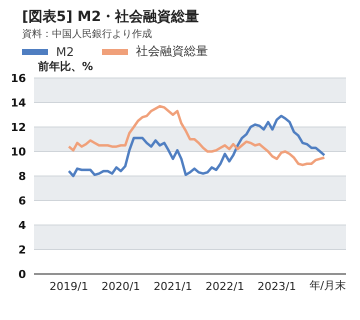  Describe the element at coordinates (18, 78) in the screenshot. I see `y-tick-label: 16` at that location.